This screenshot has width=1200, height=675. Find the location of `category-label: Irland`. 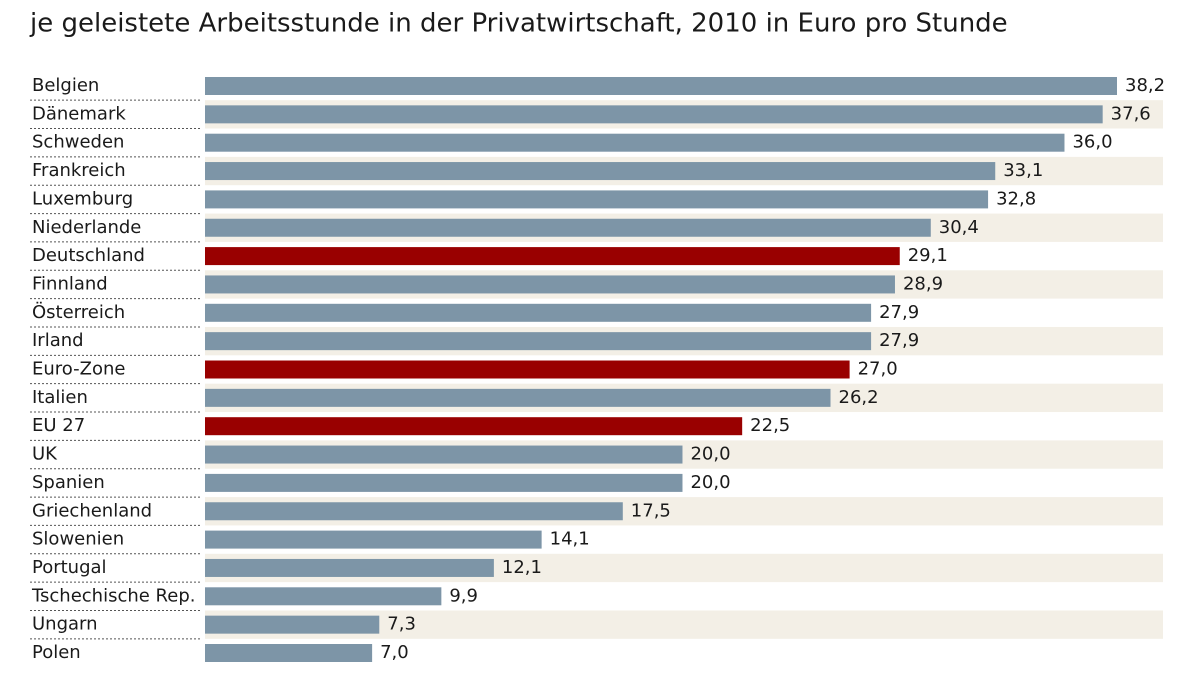

category-label: Irland is located at coordinates (58, 340).